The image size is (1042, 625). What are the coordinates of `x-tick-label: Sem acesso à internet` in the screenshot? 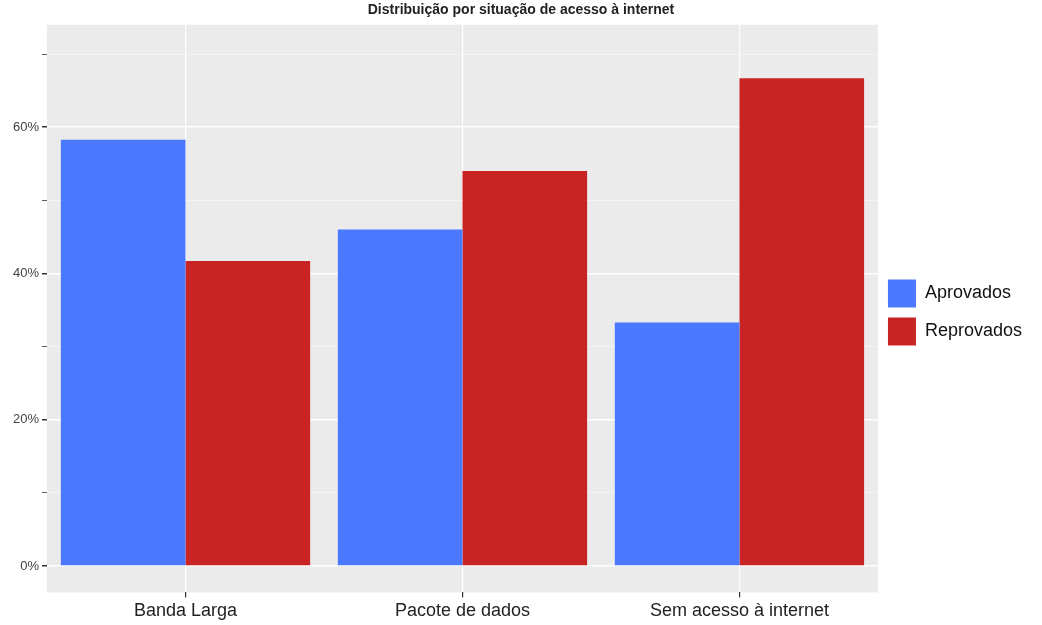 It's located at (739, 610).